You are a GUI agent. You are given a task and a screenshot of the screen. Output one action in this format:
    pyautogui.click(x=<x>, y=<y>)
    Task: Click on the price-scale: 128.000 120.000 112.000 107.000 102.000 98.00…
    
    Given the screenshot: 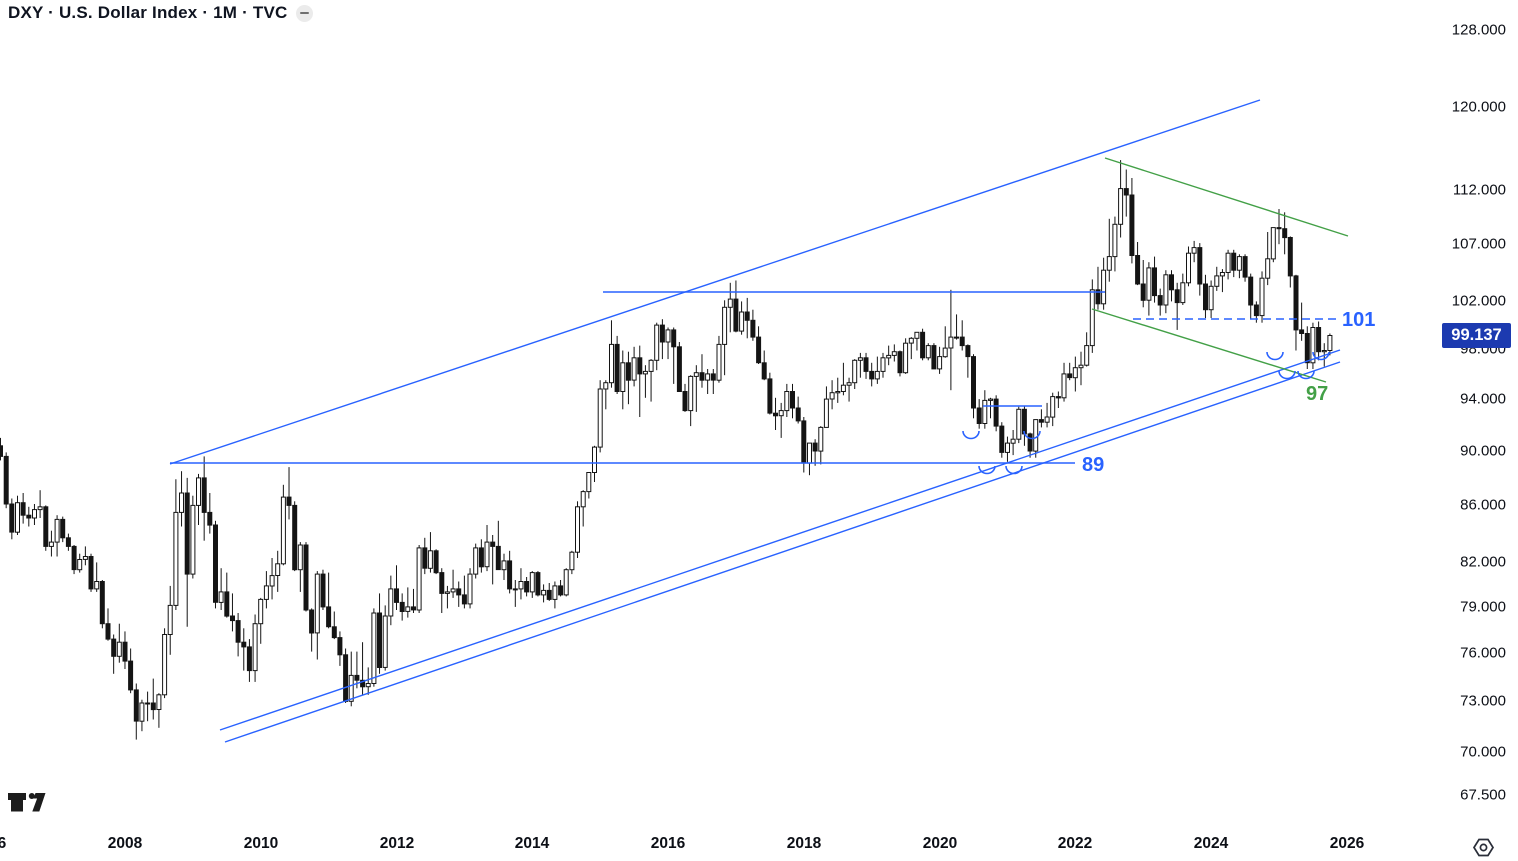 What is the action you would take?
    pyautogui.click(x=1479, y=413)
    